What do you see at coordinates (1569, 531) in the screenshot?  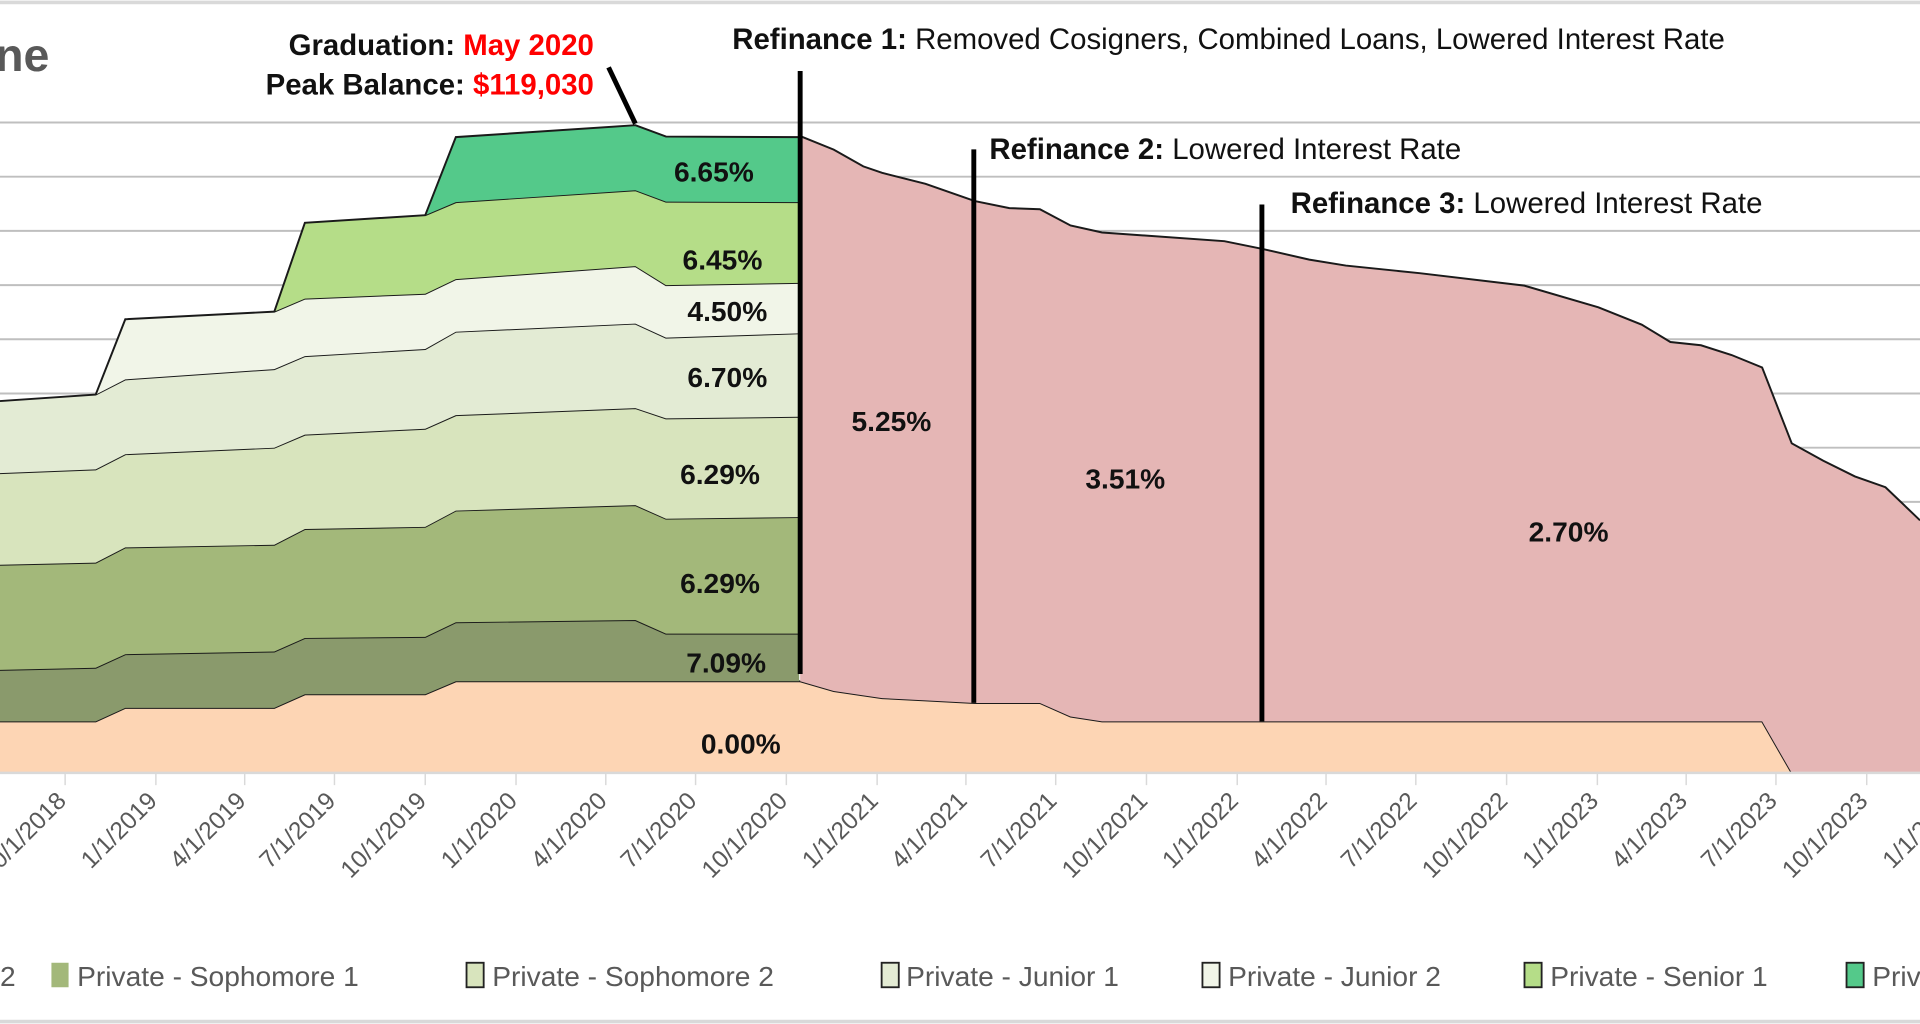 I see `data-label-refinance: 2.70%` at bounding box center [1569, 531].